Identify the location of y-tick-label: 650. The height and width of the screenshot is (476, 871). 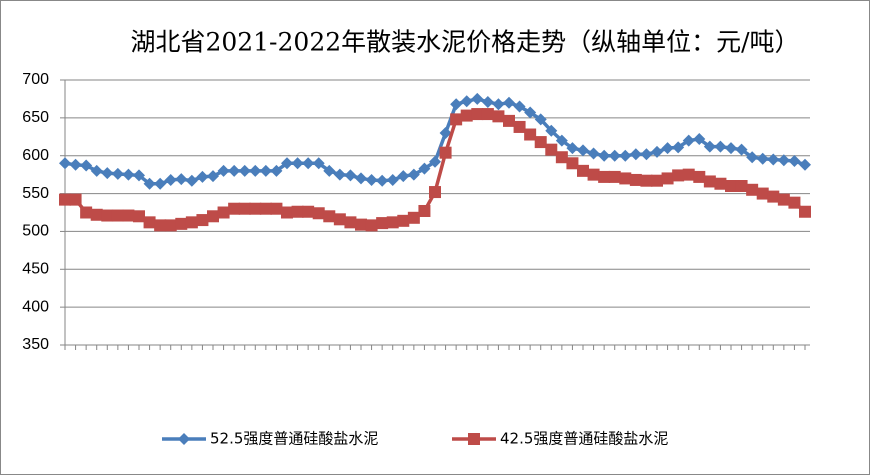
(35, 117).